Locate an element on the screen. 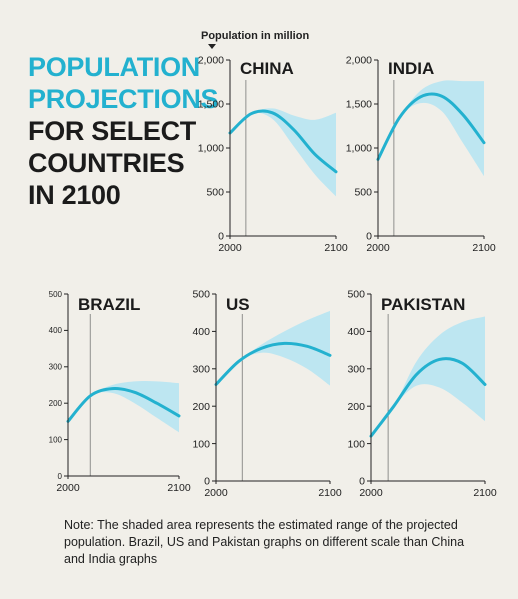 The width and height of the screenshot is (518, 599). china-y-tick-label: 0 is located at coordinates (221, 237).